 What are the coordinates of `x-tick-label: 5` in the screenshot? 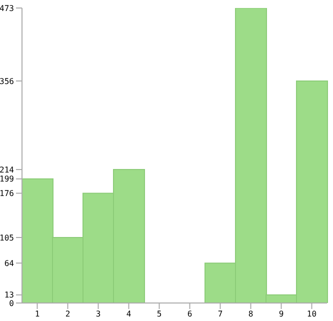 It's located at (159, 314).